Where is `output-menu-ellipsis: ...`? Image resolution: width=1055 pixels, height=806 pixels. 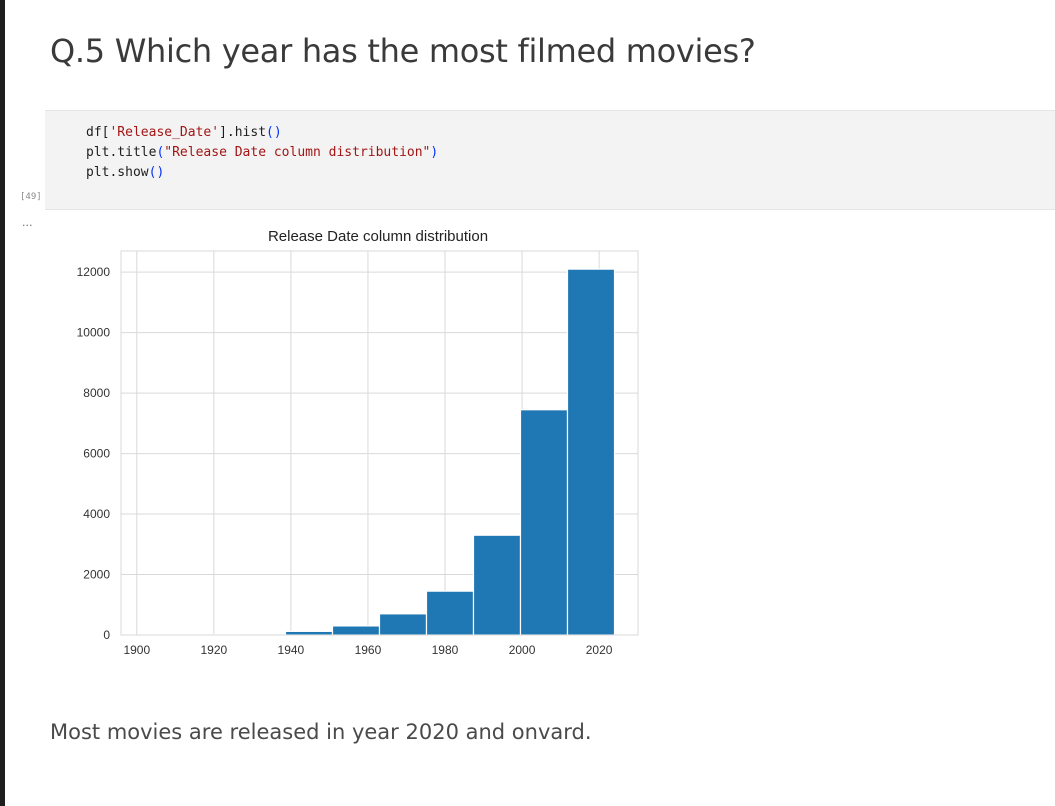
output-menu-ellipsis: ... is located at coordinates (27, 222).